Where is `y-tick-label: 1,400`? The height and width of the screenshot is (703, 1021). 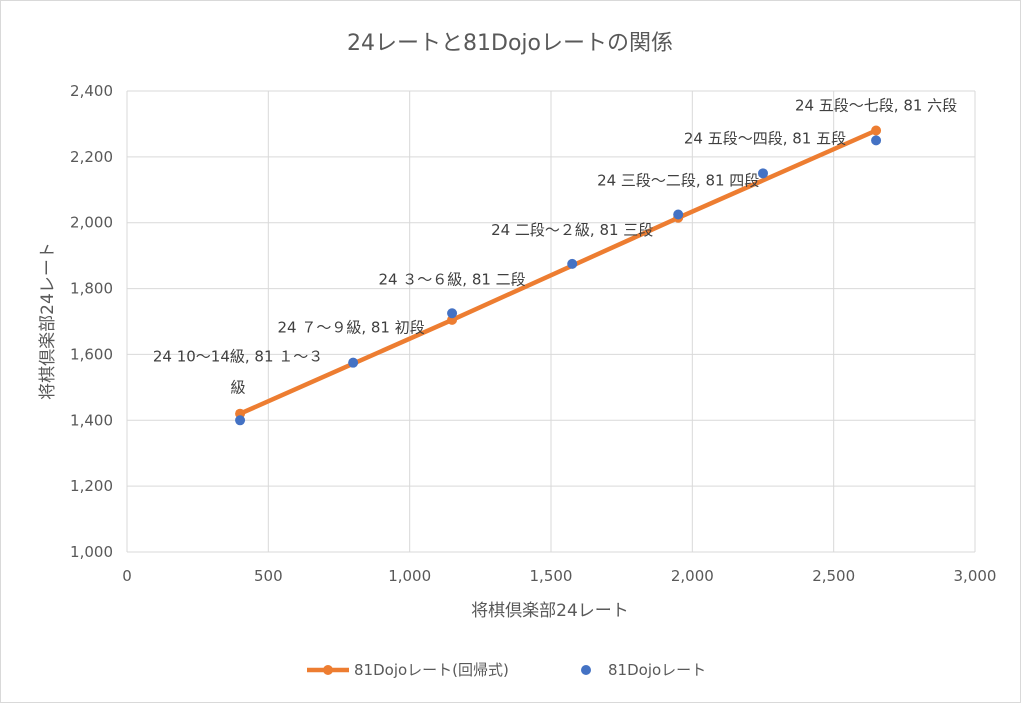 y-tick-label: 1,400 is located at coordinates (91, 420).